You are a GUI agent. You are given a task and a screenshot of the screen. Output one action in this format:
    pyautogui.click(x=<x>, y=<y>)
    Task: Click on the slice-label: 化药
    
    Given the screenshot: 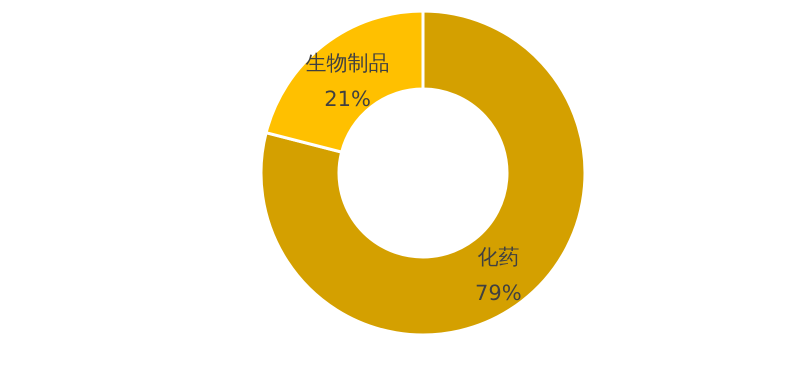 What is the action you would take?
    pyautogui.click(x=498, y=257)
    